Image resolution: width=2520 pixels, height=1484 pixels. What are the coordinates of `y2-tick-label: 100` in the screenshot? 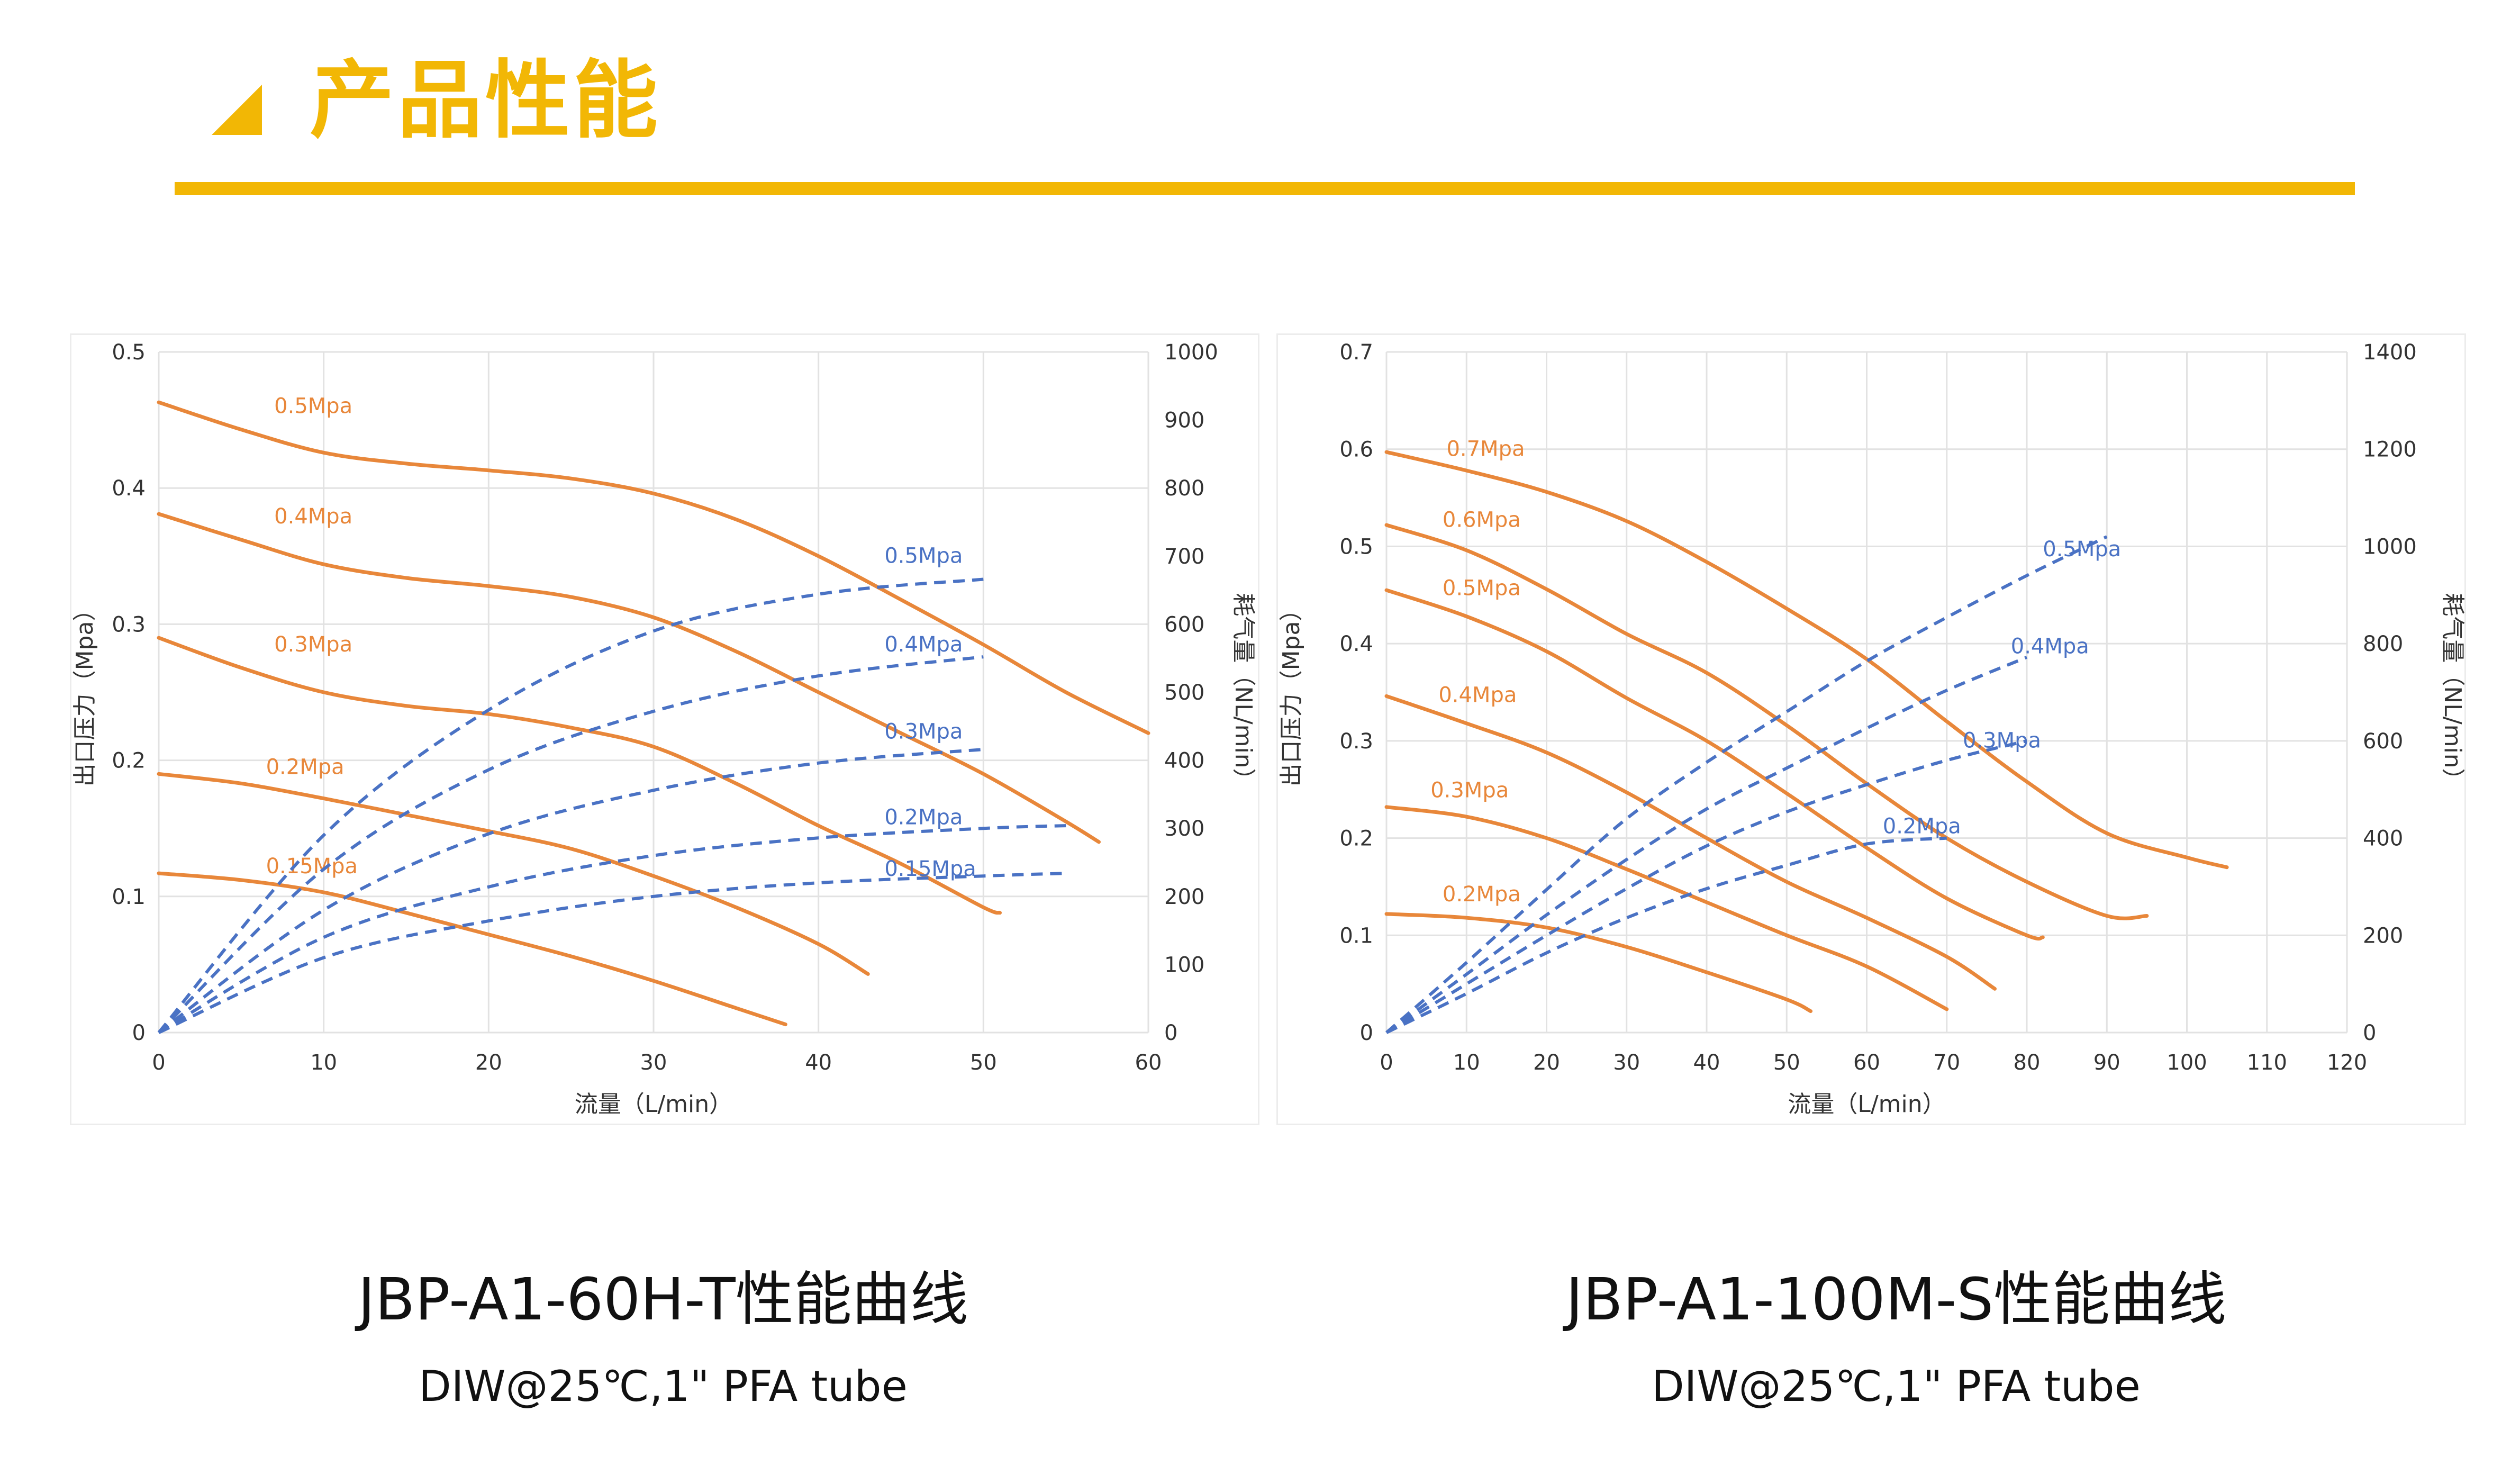 It's located at (1184, 965).